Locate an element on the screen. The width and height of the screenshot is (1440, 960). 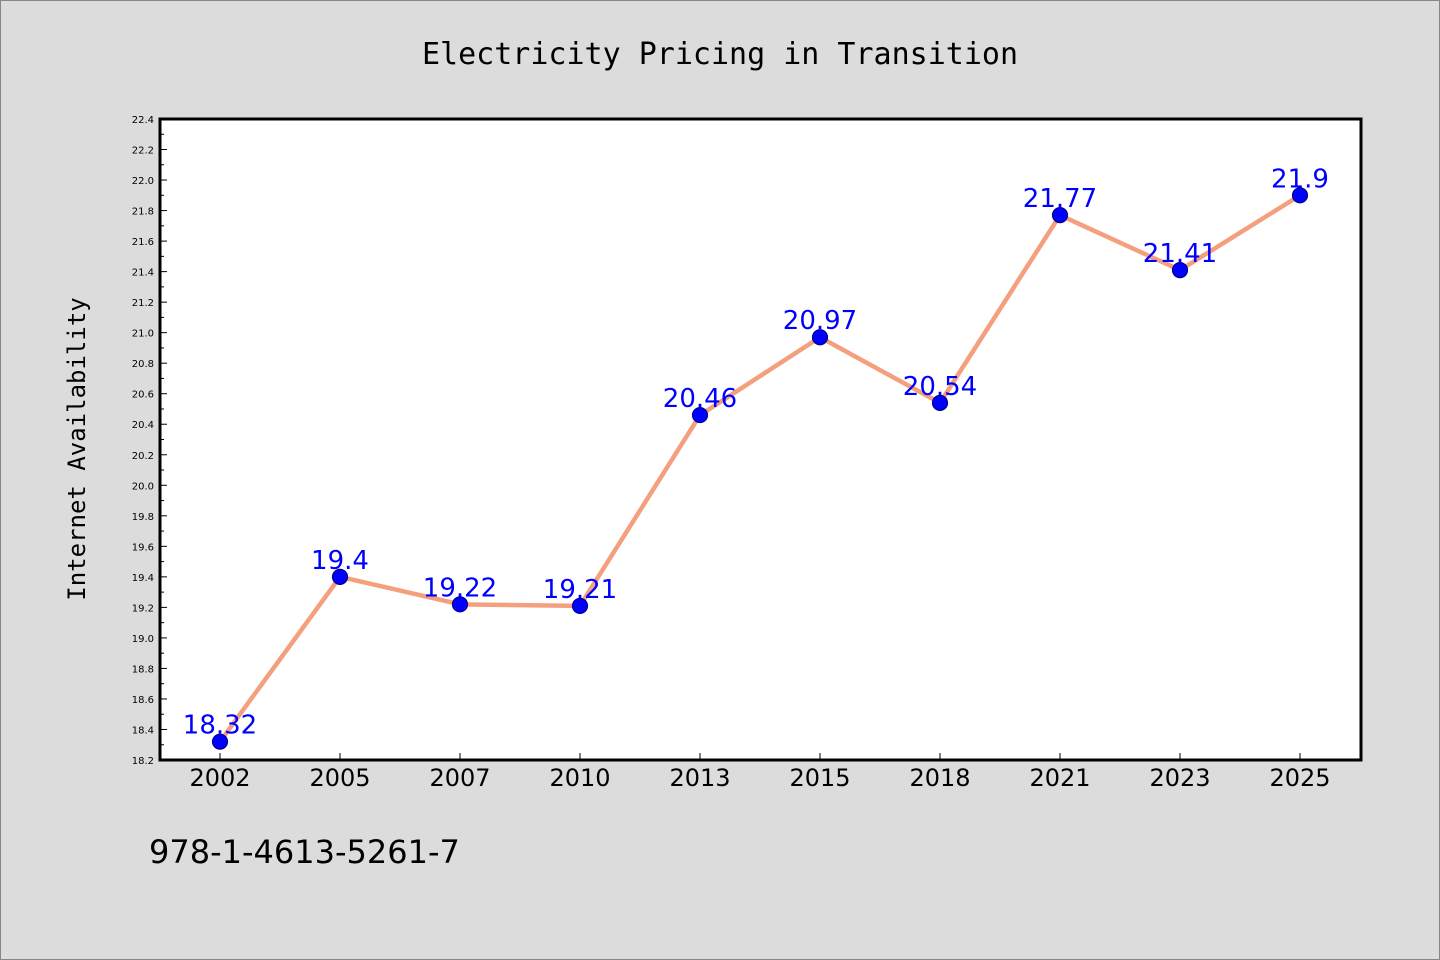
y-tick-label: 18.6 is located at coordinates (143, 700).